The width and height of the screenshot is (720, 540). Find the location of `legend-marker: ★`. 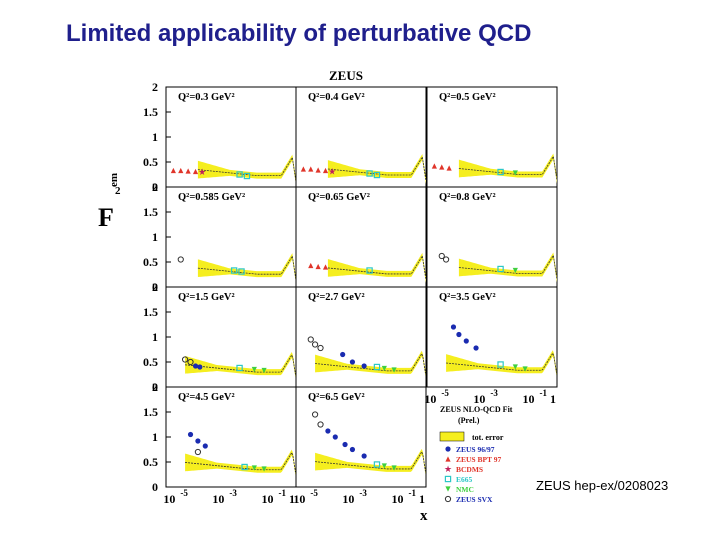

legend-marker: ★ is located at coordinates (448, 469).